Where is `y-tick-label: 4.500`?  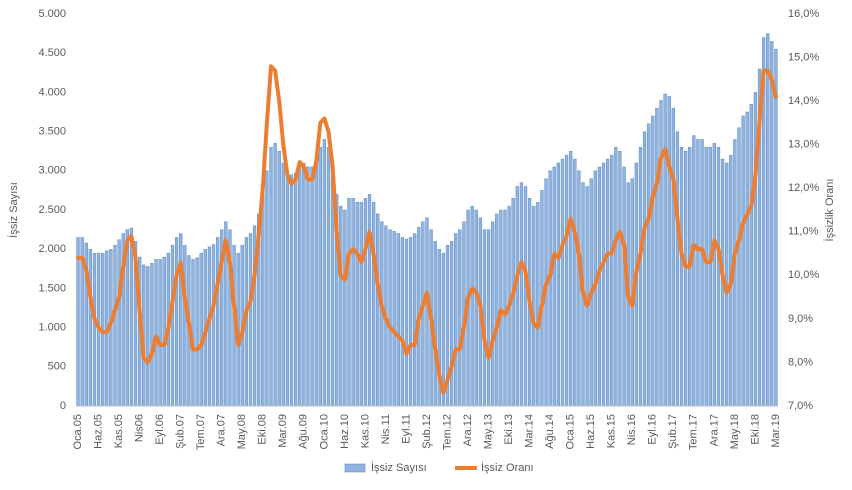 y-tick-label: 4.500 is located at coordinates (52, 53).